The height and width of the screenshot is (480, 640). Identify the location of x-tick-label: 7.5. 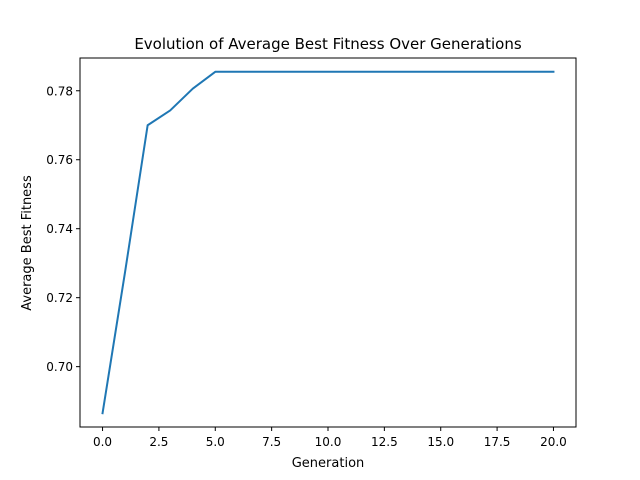
(271, 442).